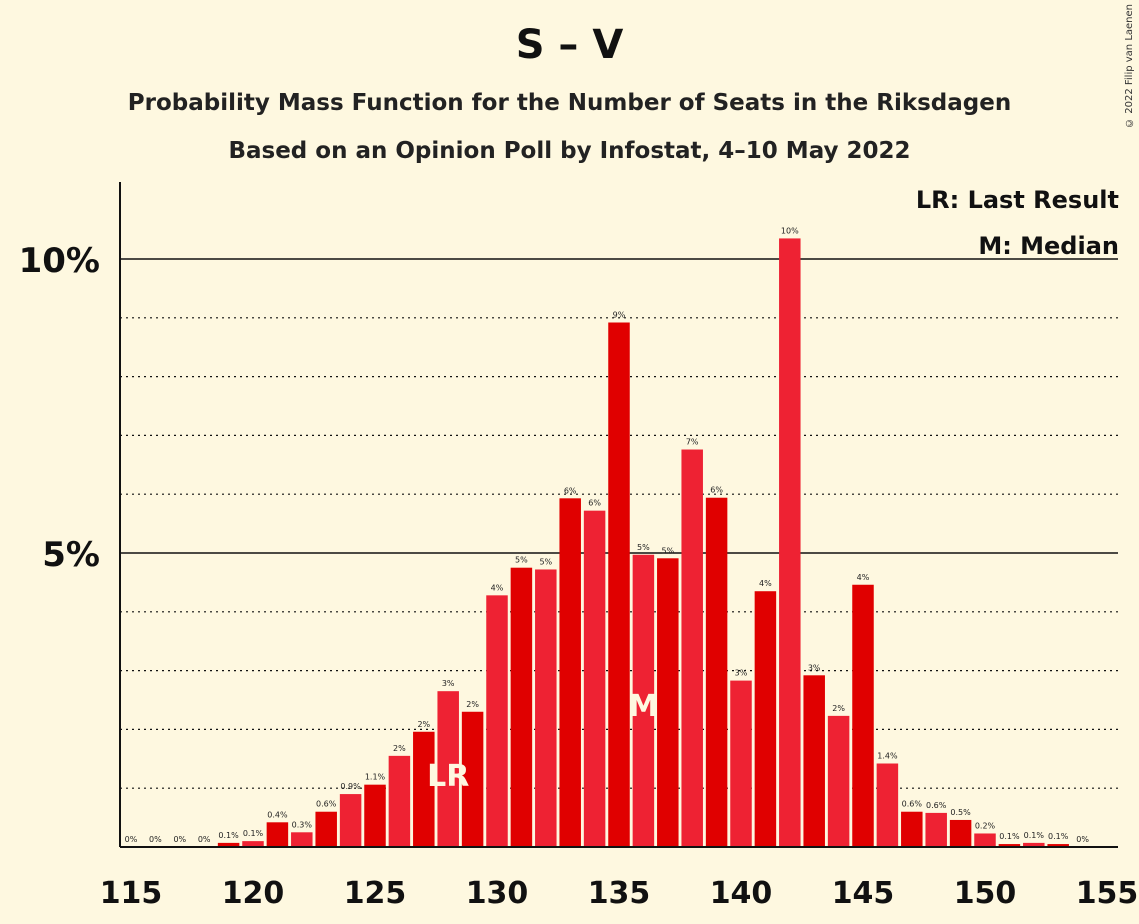 The height and width of the screenshot is (924, 1139). Describe the element at coordinates (1058, 836) in the screenshot. I see `bar-label-153: 0.1%` at that location.